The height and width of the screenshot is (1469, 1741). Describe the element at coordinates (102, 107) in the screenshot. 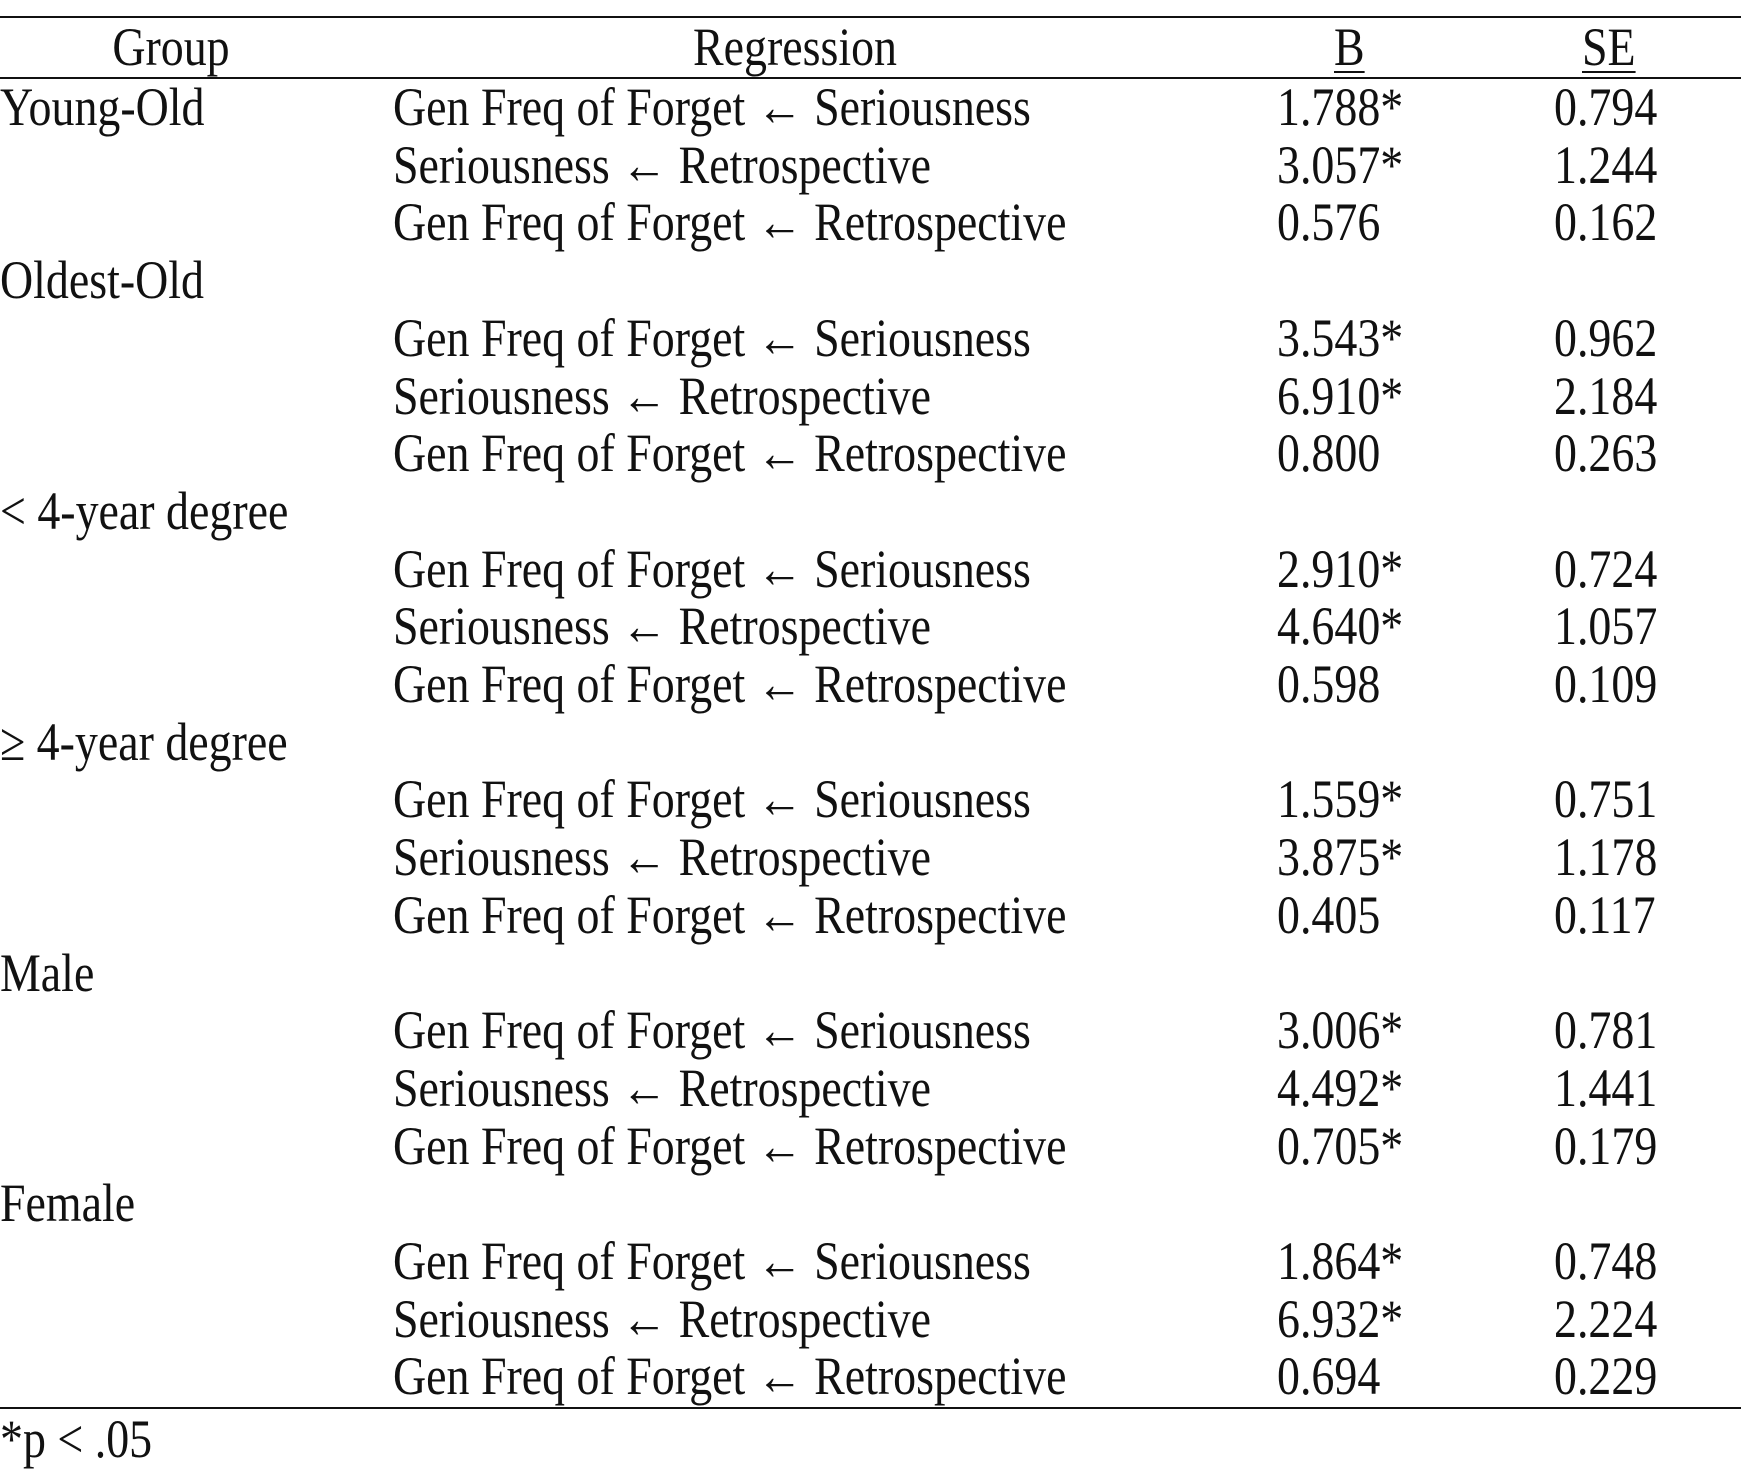

I see `group-label: Young-Old` at that location.